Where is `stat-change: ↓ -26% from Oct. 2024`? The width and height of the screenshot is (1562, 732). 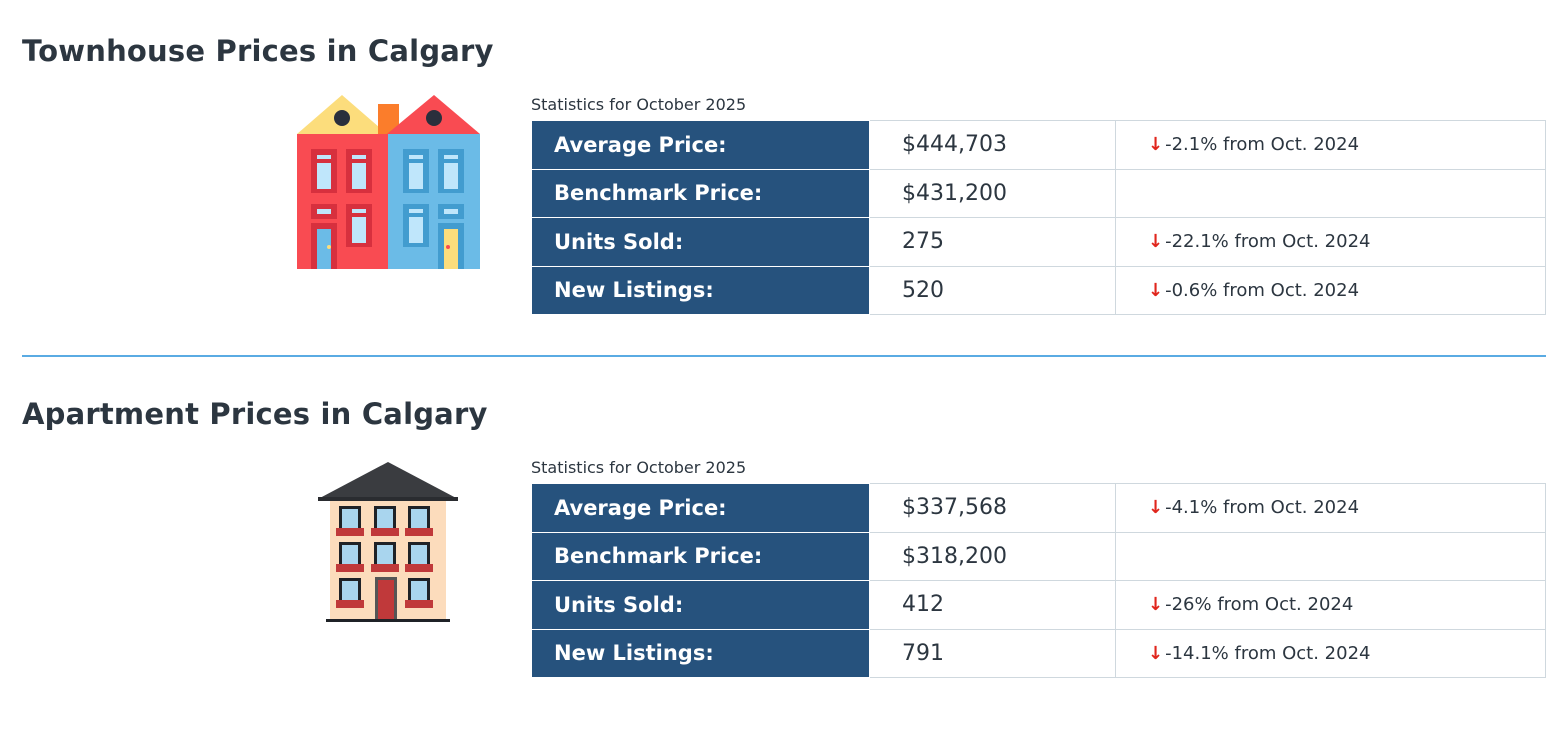 stat-change: ↓ -26% from Oct. 2024 is located at coordinates (1330, 605).